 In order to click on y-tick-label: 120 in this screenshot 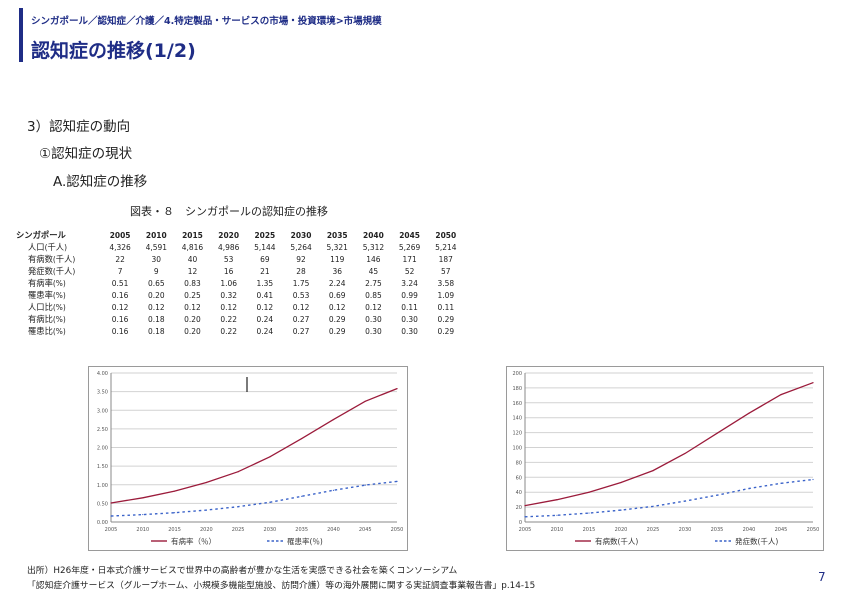, I will do `click(517, 434)`.